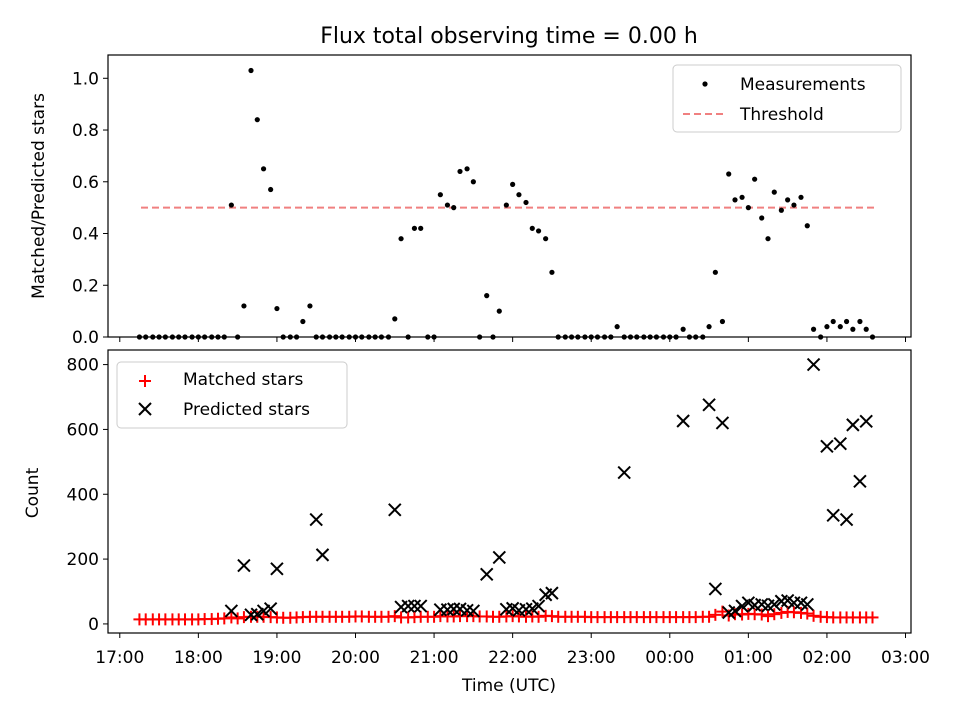 This screenshot has height=720, width=960. I want to click on bottom-ytick-label: 600, so click(83, 430).